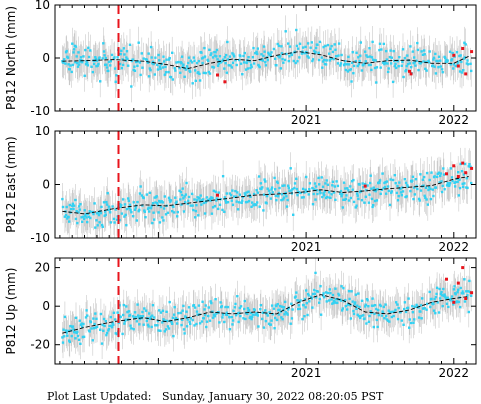 The width and height of the screenshot is (481, 404). What do you see at coordinates (46, 306) in the screenshot?
I see `y-tick-label: 0` at bounding box center [46, 306].